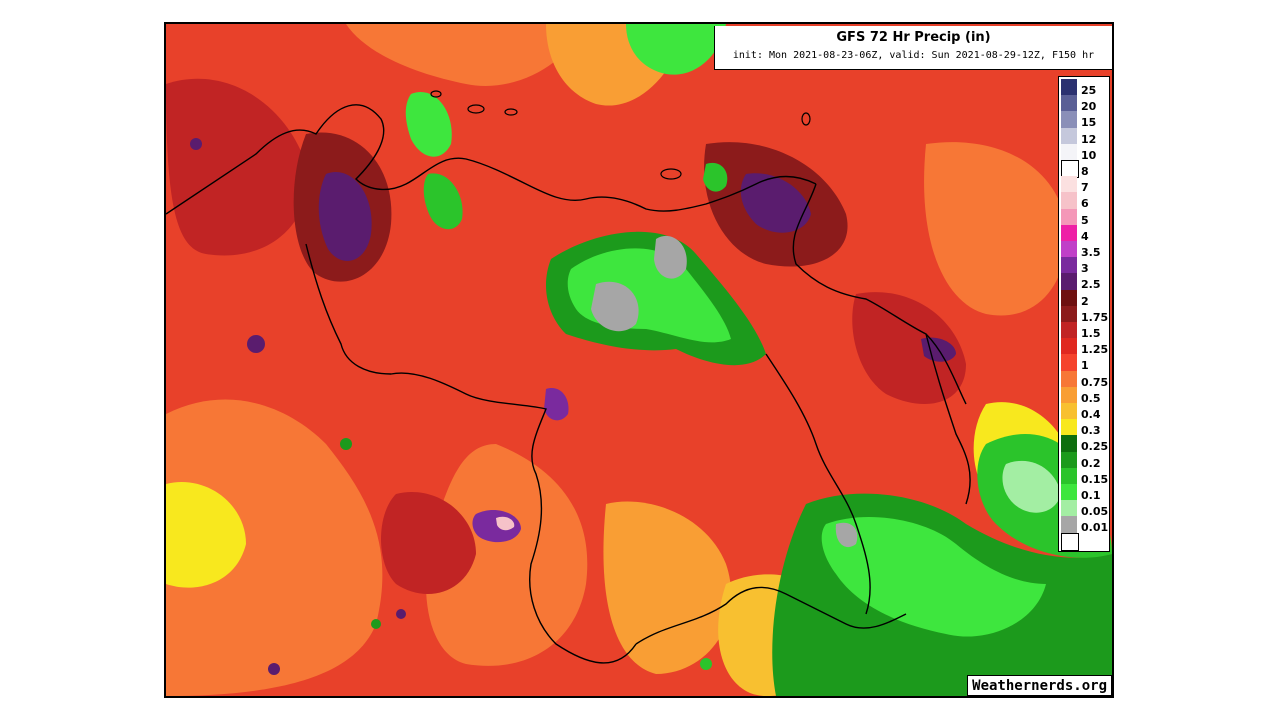  What do you see at coordinates (995, 229) in the screenshot?
I see `precip-zone-orange-east` at bounding box center [995, 229].